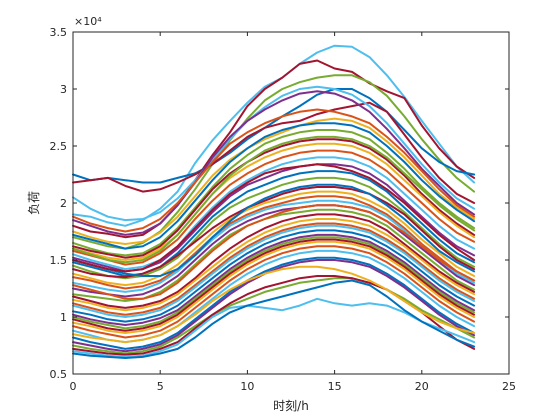 Image resolution: width=560 pixels, height=420 pixels. What do you see at coordinates (63, 317) in the screenshot?
I see `y-tick-label: 1` at bounding box center [63, 317].